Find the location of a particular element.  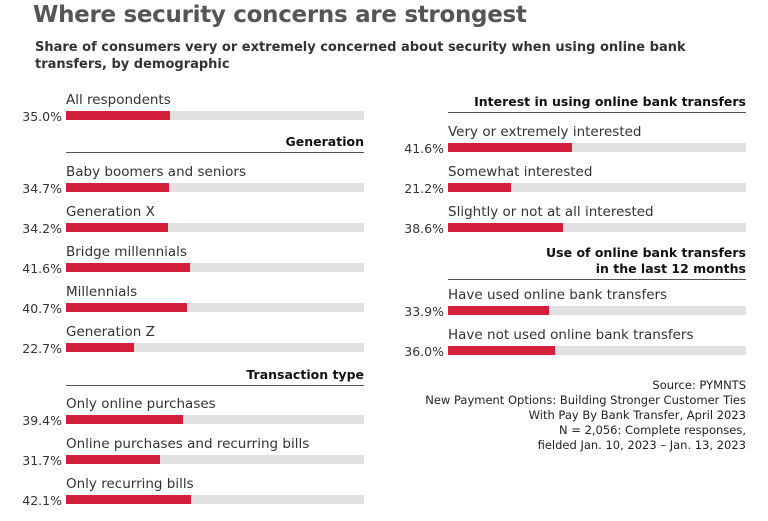

bar-row: Somewhat interested 21.2% is located at coordinates (564, 181).